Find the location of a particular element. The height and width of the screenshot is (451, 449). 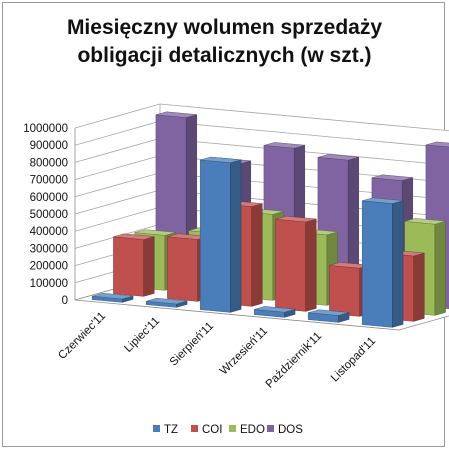

bar-edo-6-side is located at coordinates (440, 268).